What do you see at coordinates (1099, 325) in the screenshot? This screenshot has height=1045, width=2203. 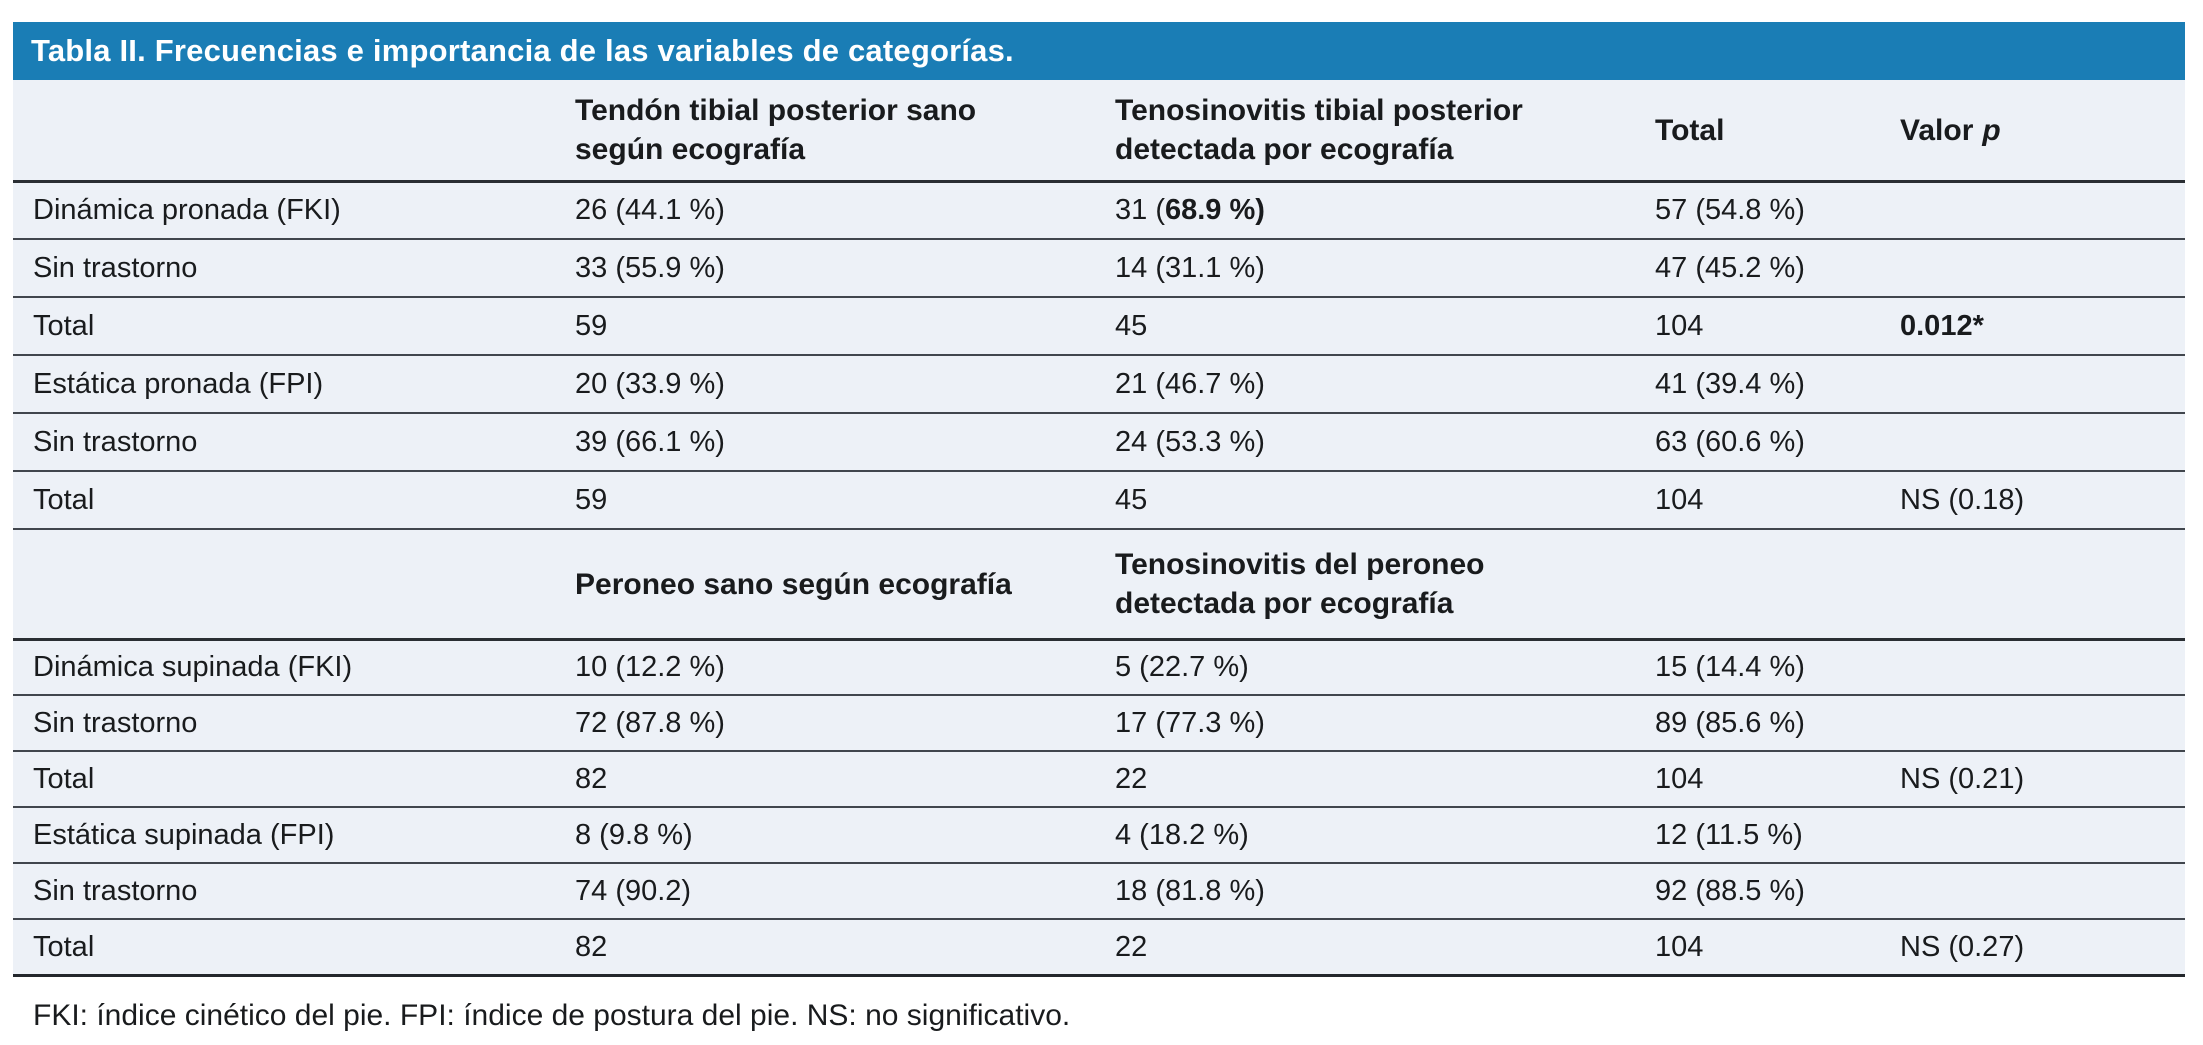 I see `table-row: Total 59 45 104 0.012*` at bounding box center [1099, 325].